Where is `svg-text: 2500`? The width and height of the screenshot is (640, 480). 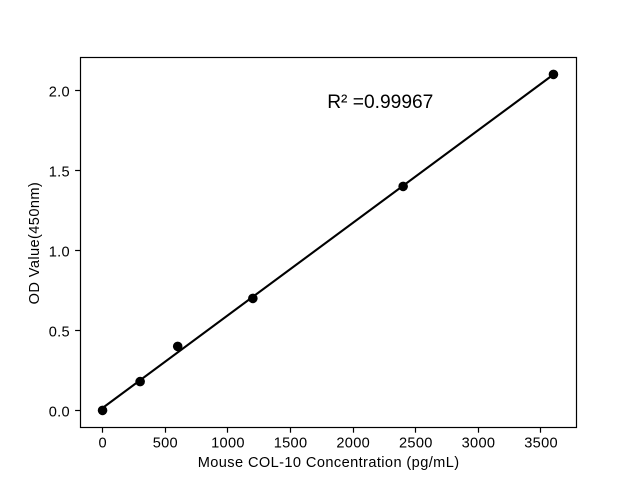 svg-text: 2500 is located at coordinates (416, 444).